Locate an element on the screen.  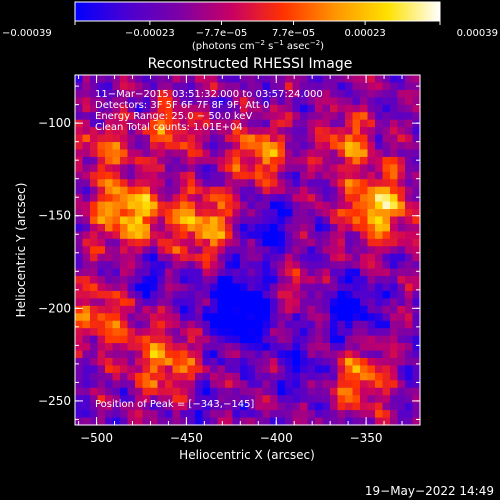
colorbar-tick-label: −7.7e−05 is located at coordinates (222, 33).